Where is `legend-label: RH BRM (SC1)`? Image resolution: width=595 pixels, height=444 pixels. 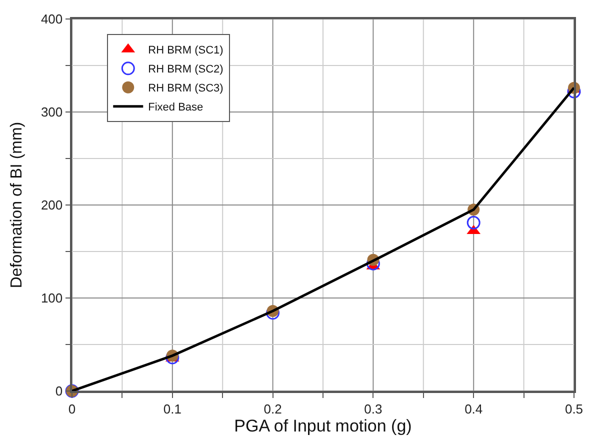
legend-label: RH BRM (SC1) is located at coordinates (186, 50).